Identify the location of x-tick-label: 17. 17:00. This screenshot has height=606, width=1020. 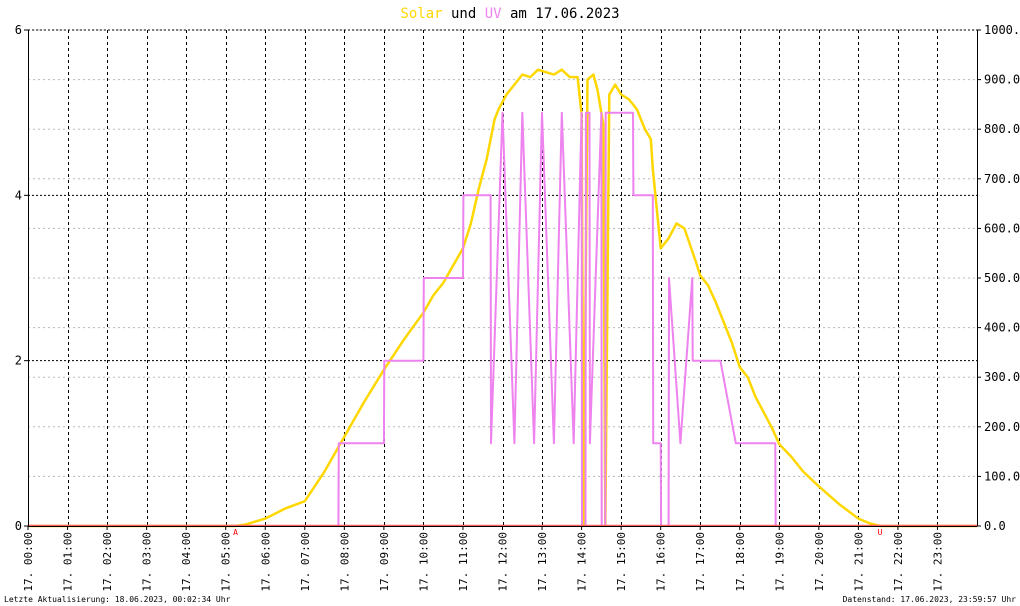
(700, 562).